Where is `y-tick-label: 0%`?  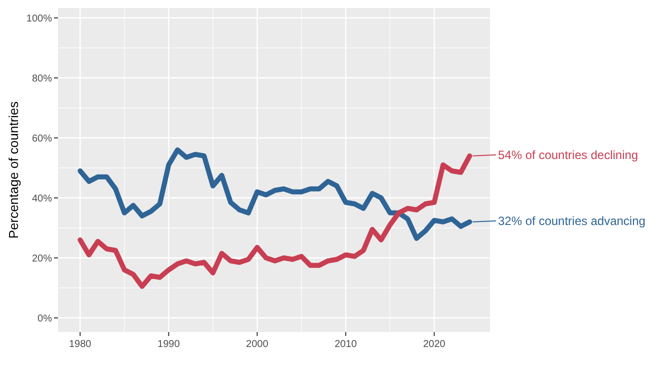
y-tick-label: 0% is located at coordinates (45, 318).